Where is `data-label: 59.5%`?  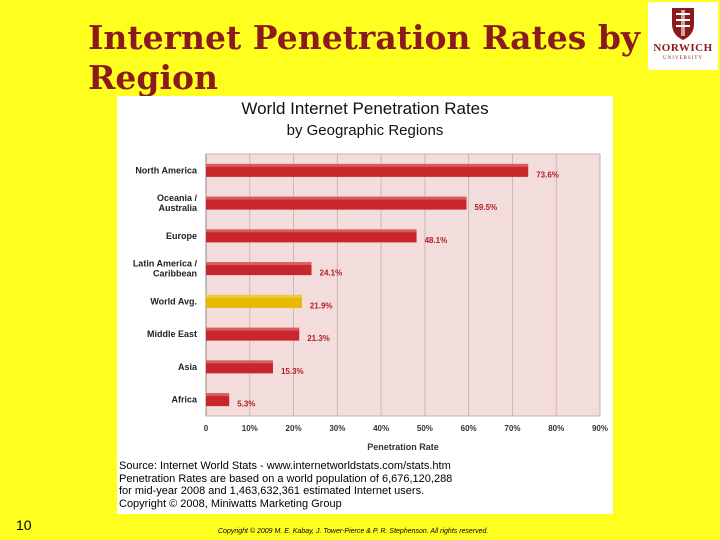
data-label: 59.5% is located at coordinates (485, 207).